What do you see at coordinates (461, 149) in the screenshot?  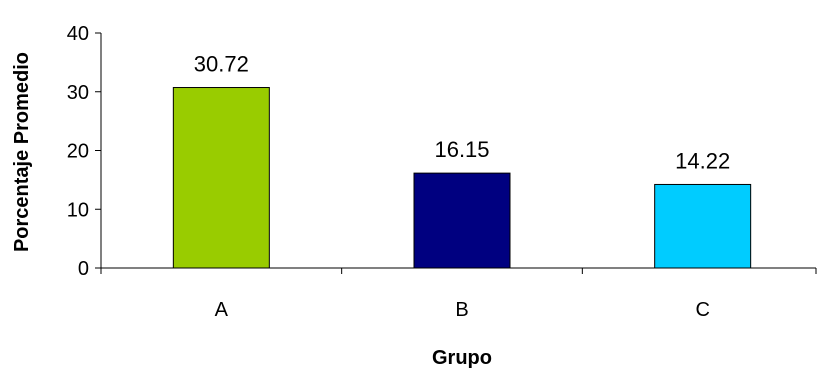 I see `data-label-b: 16.15` at bounding box center [461, 149].